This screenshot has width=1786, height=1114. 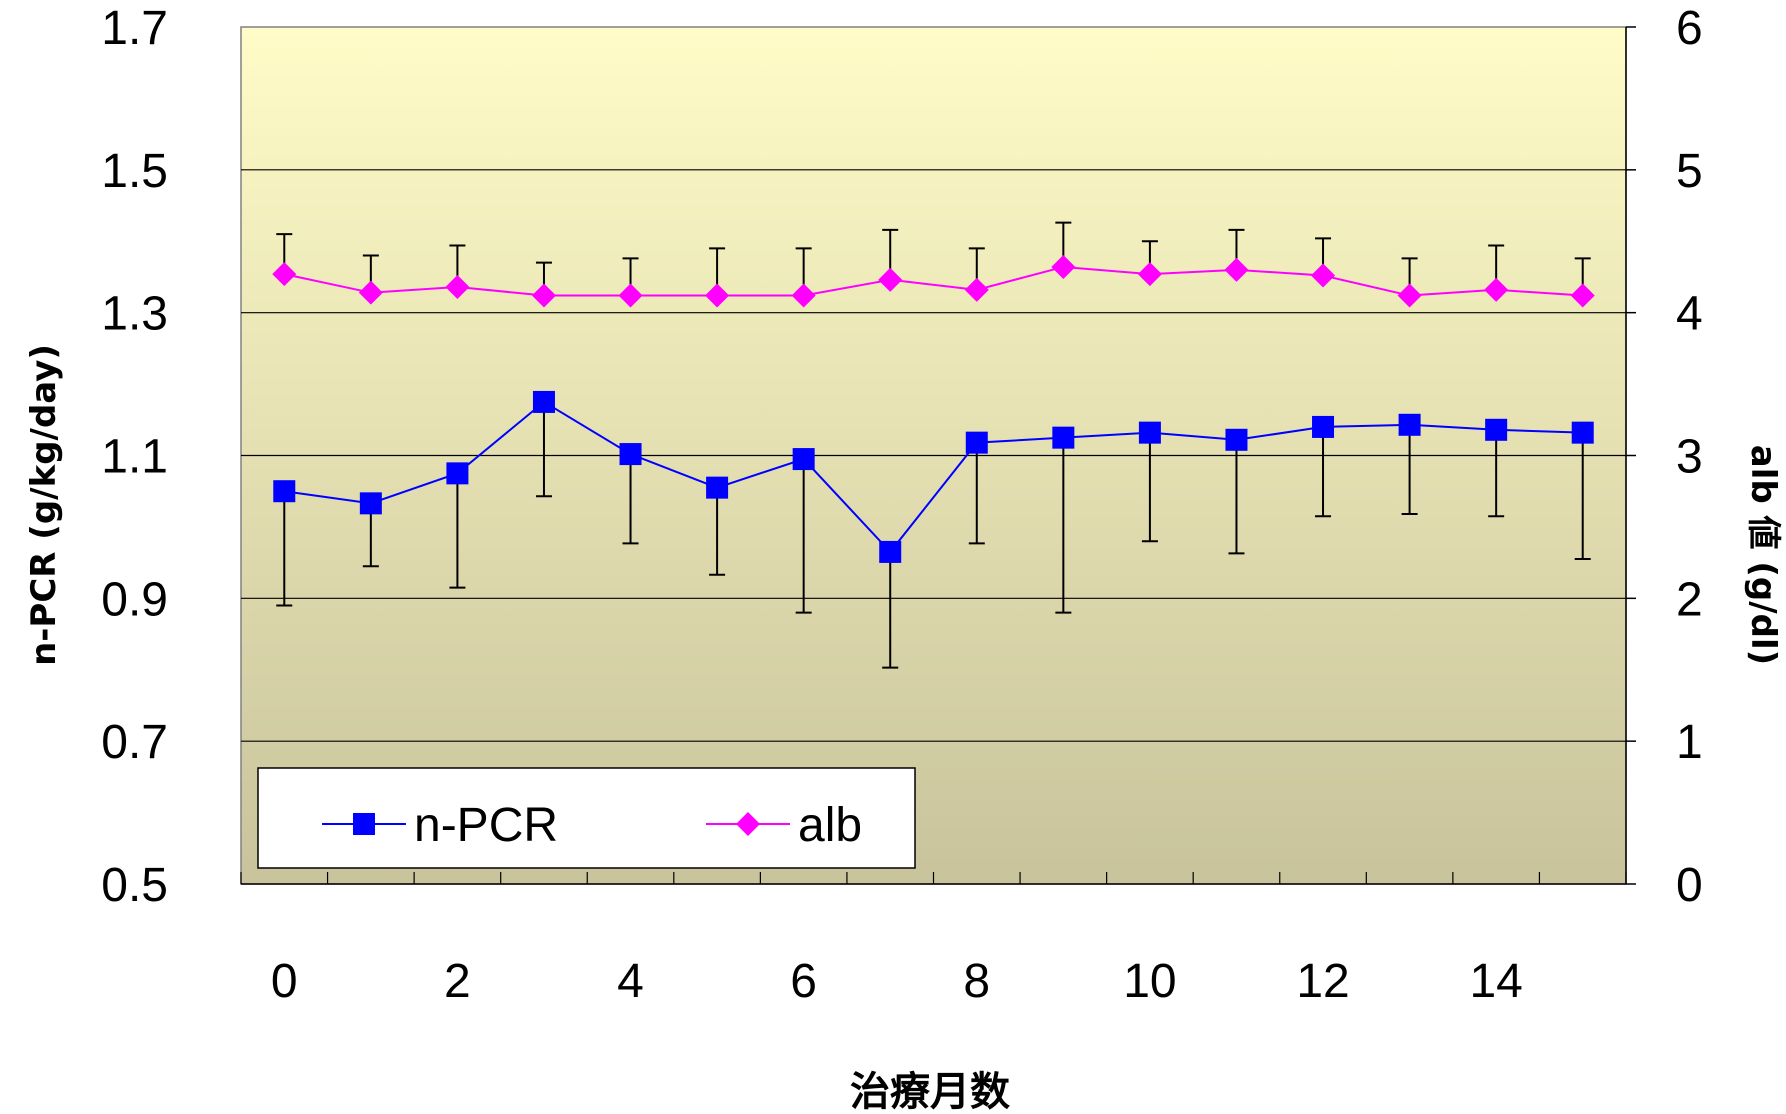 I want to click on y-left-tick-label: 1.5, so click(x=134, y=171).